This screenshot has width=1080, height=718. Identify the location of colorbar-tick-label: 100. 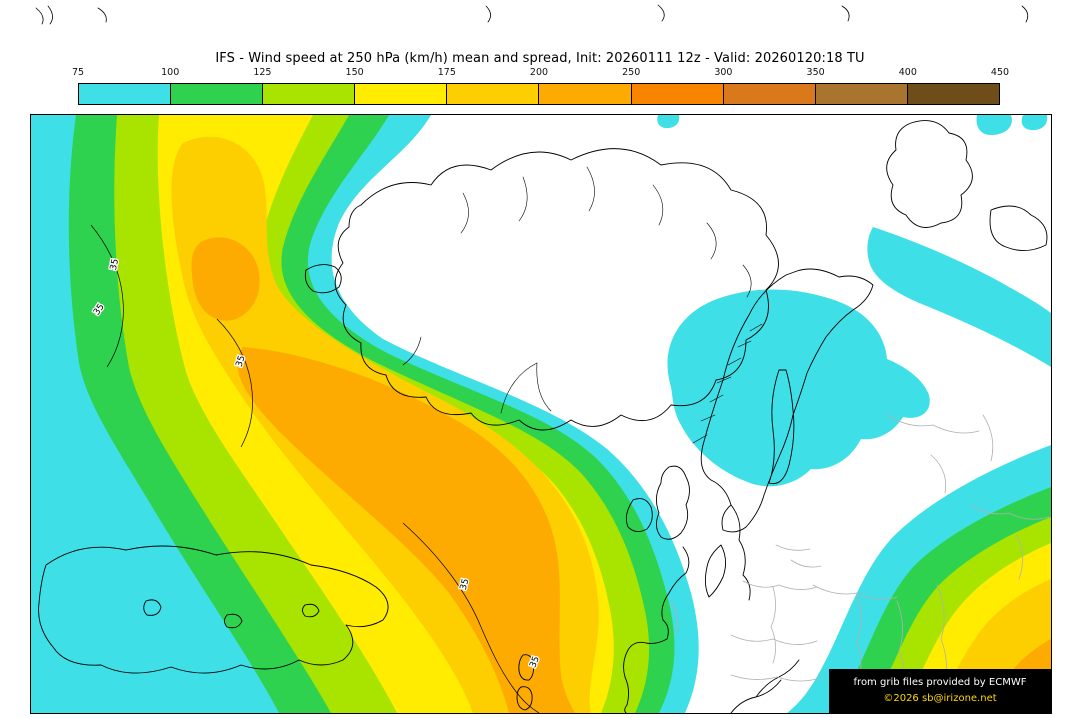
(170, 72).